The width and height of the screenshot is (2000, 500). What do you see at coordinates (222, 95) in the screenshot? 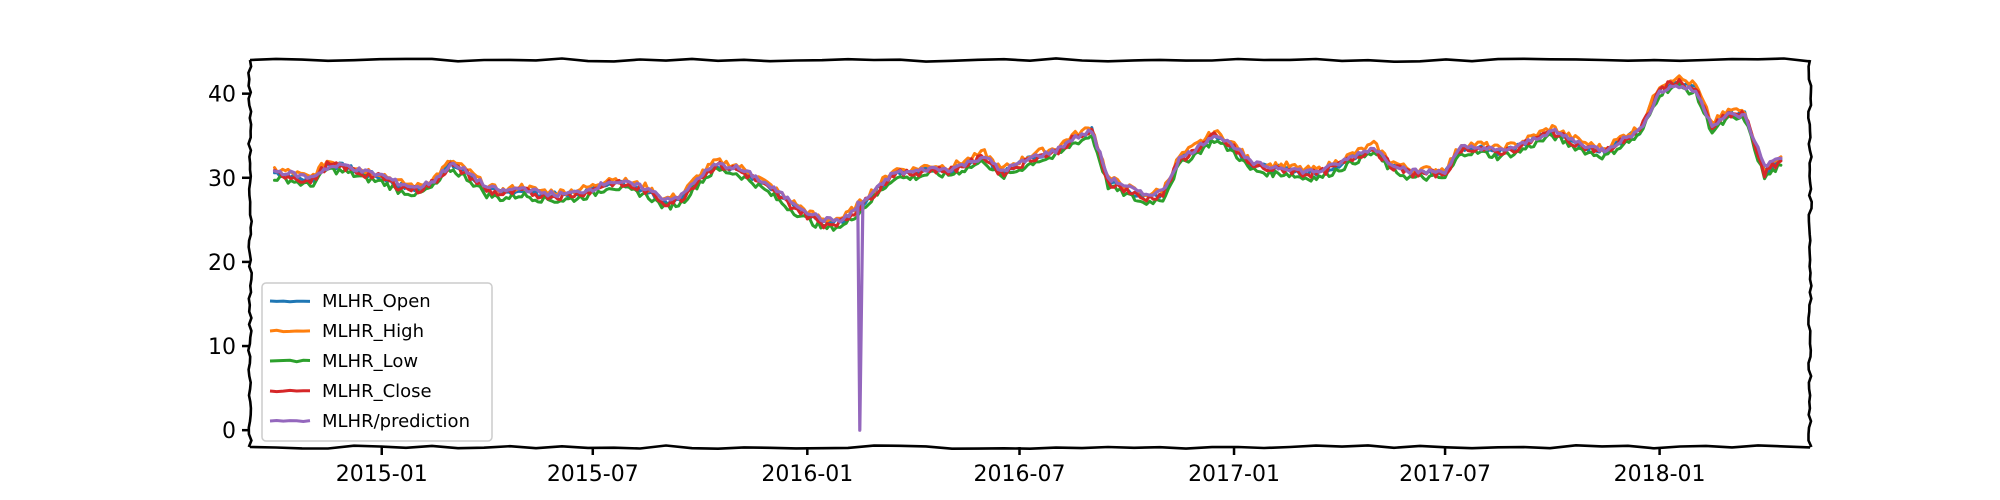
I see `y-tick-label: 40` at bounding box center [222, 95].